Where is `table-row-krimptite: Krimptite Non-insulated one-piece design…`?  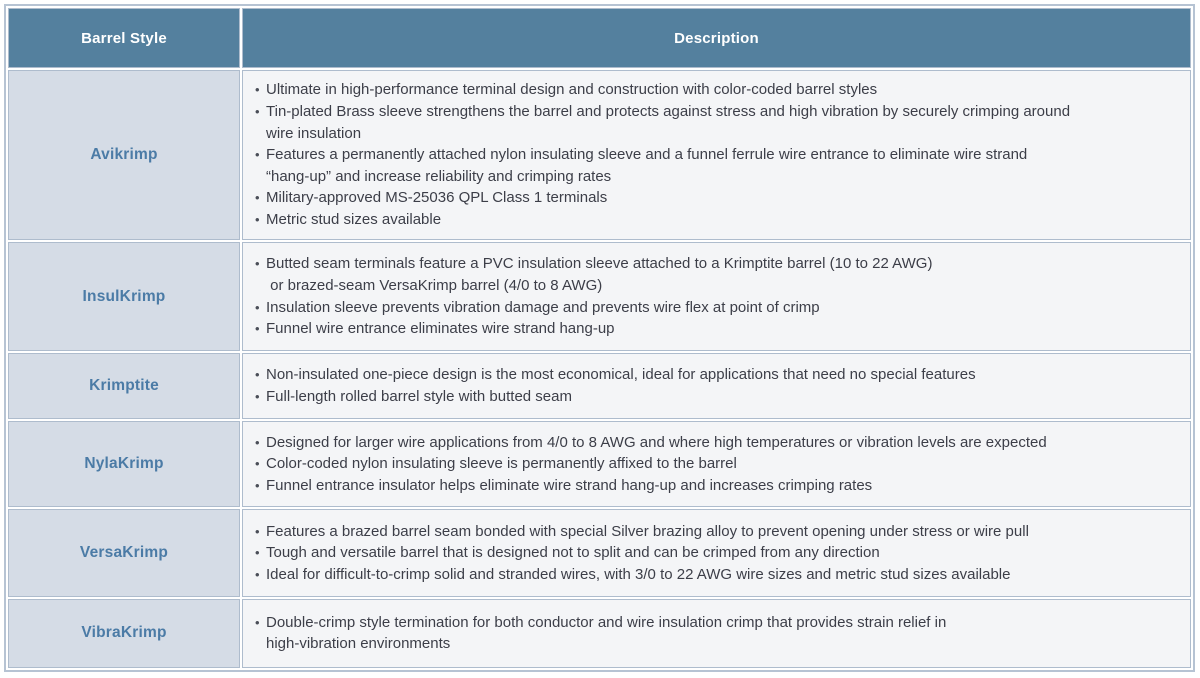
table-row-krimptite: Krimptite Non-insulated one-piece design… is located at coordinates (599, 386).